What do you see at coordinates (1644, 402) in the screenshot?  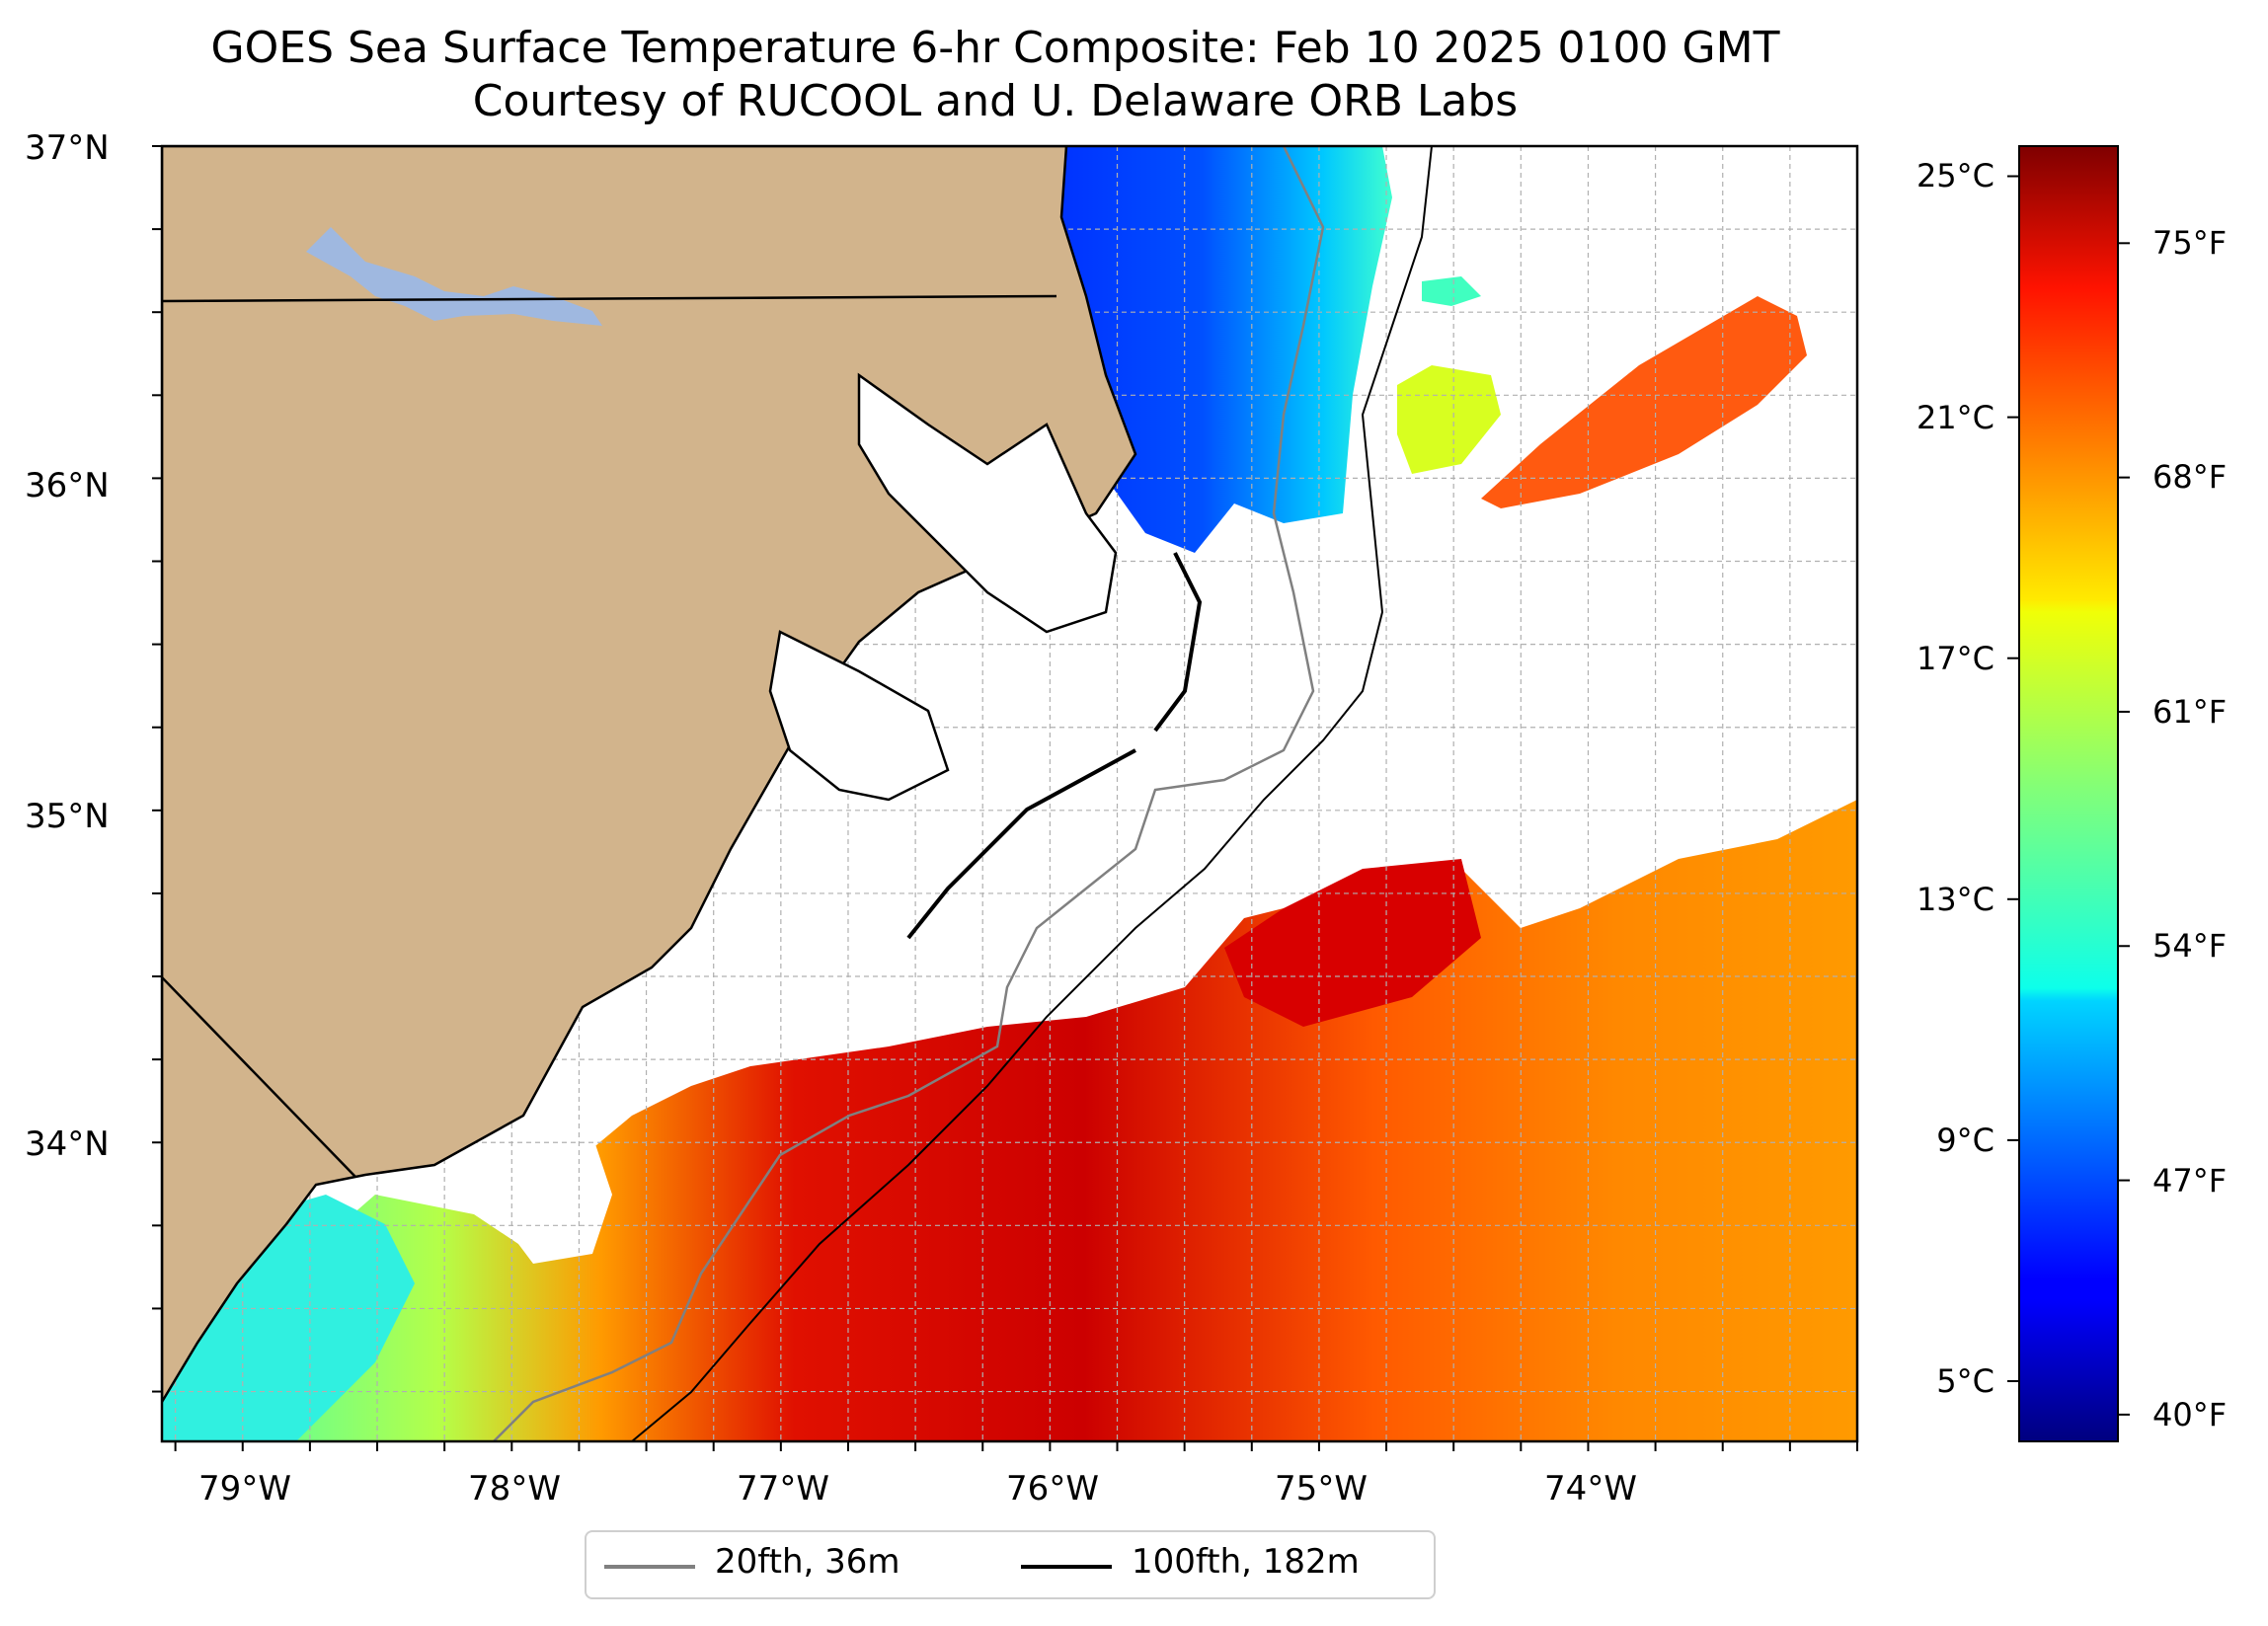 I see `sst-patch-warm-ne` at bounding box center [1644, 402].